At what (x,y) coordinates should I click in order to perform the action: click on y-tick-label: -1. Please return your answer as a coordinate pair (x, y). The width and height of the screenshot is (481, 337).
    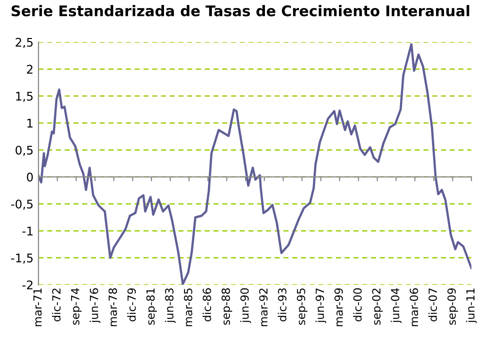
    Looking at the image, I should click on (27, 231).